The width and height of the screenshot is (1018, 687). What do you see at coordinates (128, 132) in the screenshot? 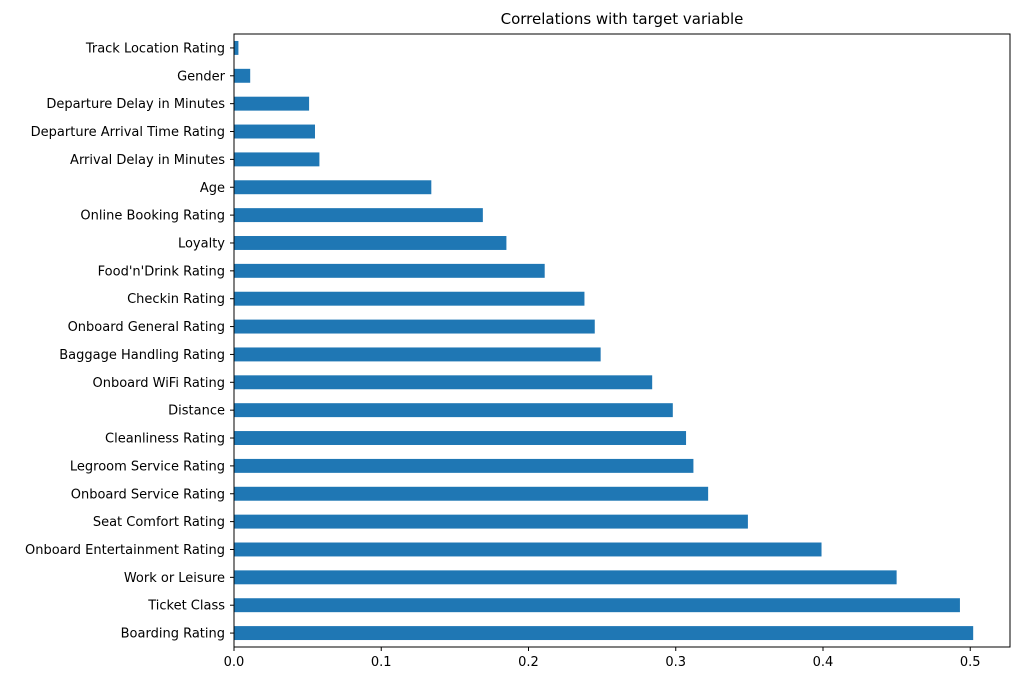
I see `y-tick-label: Departure Arrival Time Rating` at bounding box center [128, 132].